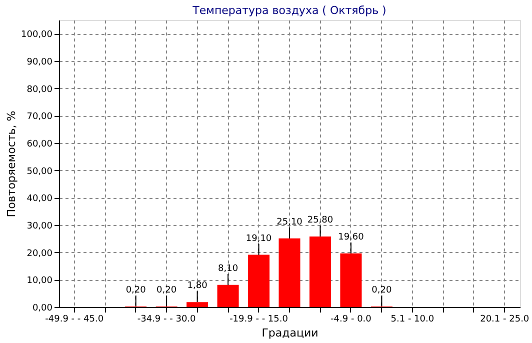 The width and height of the screenshot is (532, 343). What do you see at coordinates (42, 309) in the screenshot?
I see `y-tick-label: 0,00` at bounding box center [42, 309].